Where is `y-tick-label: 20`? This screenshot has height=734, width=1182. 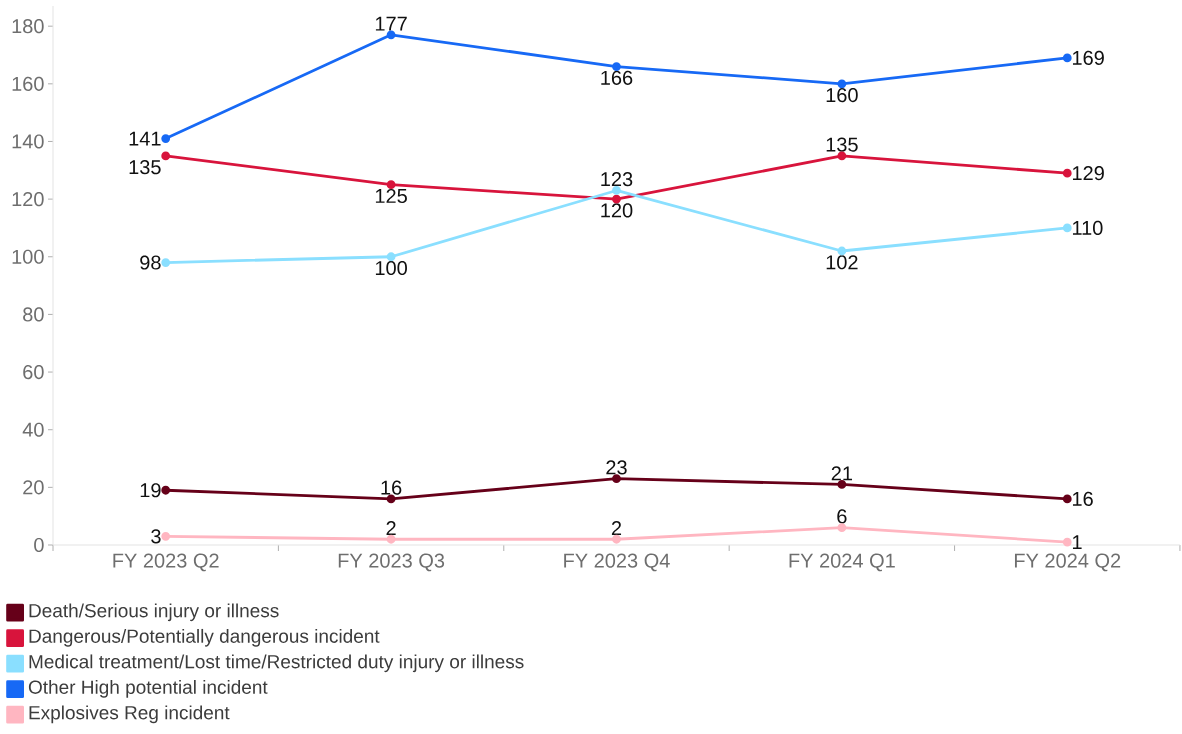 y-tick-label: 20 is located at coordinates (33, 487).